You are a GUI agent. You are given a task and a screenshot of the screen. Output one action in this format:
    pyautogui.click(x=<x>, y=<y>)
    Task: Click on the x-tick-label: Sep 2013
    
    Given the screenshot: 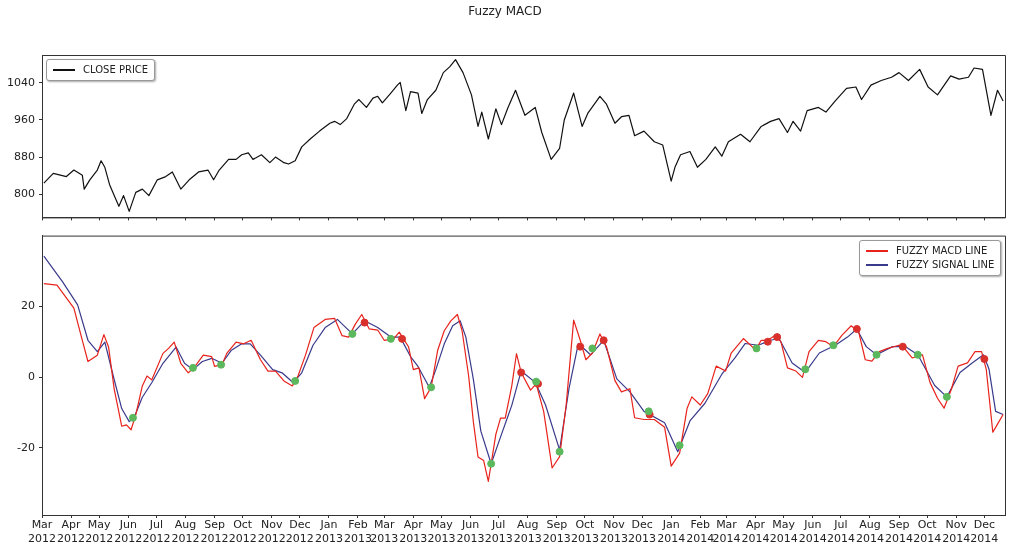 What is the action you would take?
    pyautogui.click(x=556, y=531)
    